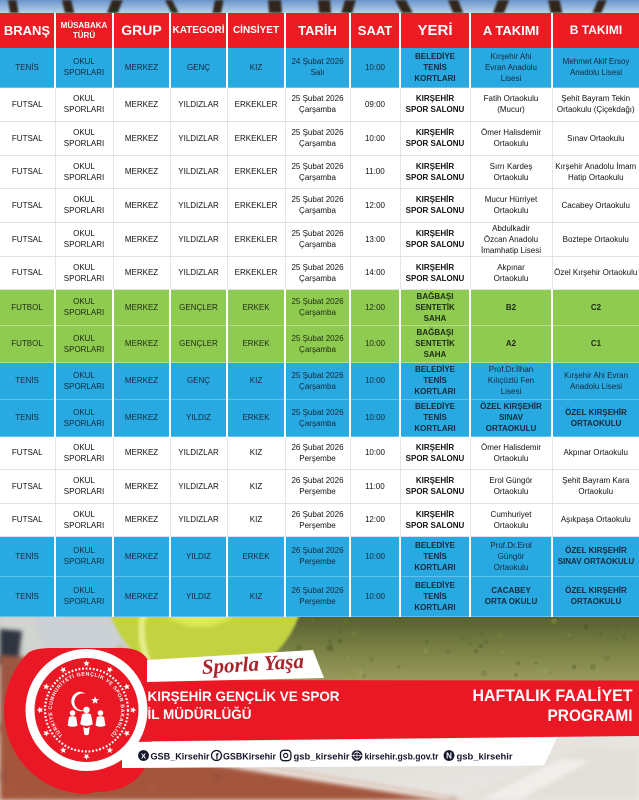  Describe the element at coordinates (402, 757) in the screenshot. I see `svg-text: kirsehir.gsb.gov.tr` at that location.